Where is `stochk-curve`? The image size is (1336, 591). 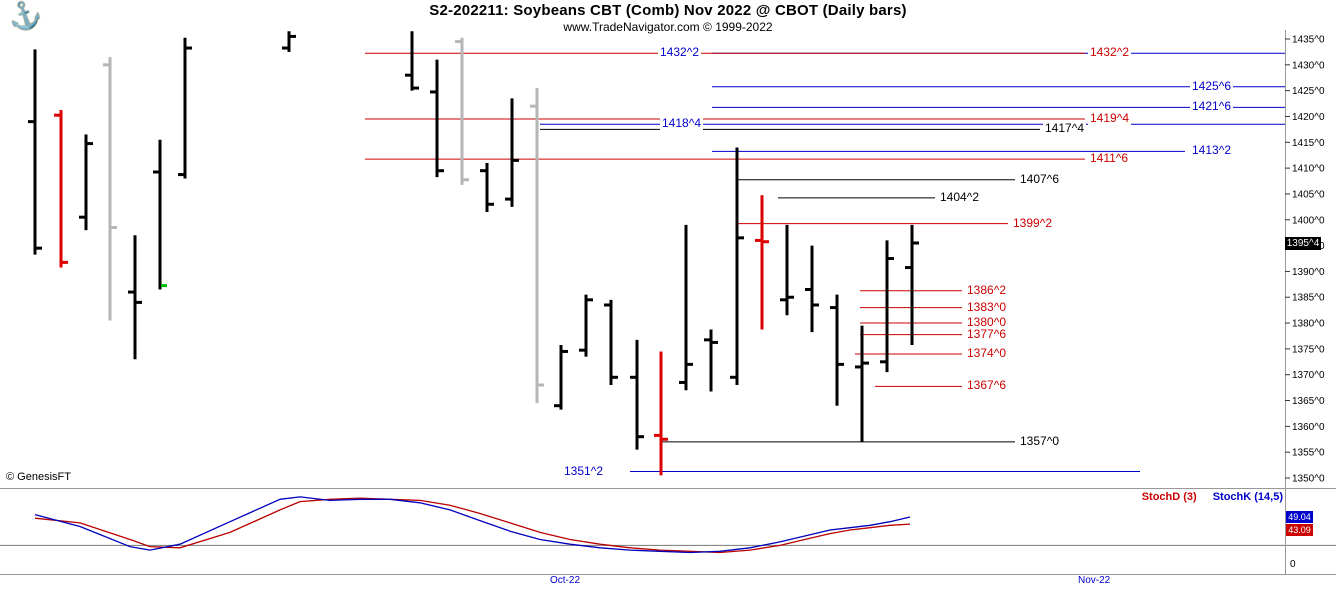 stochk-curve is located at coordinates (472, 525).